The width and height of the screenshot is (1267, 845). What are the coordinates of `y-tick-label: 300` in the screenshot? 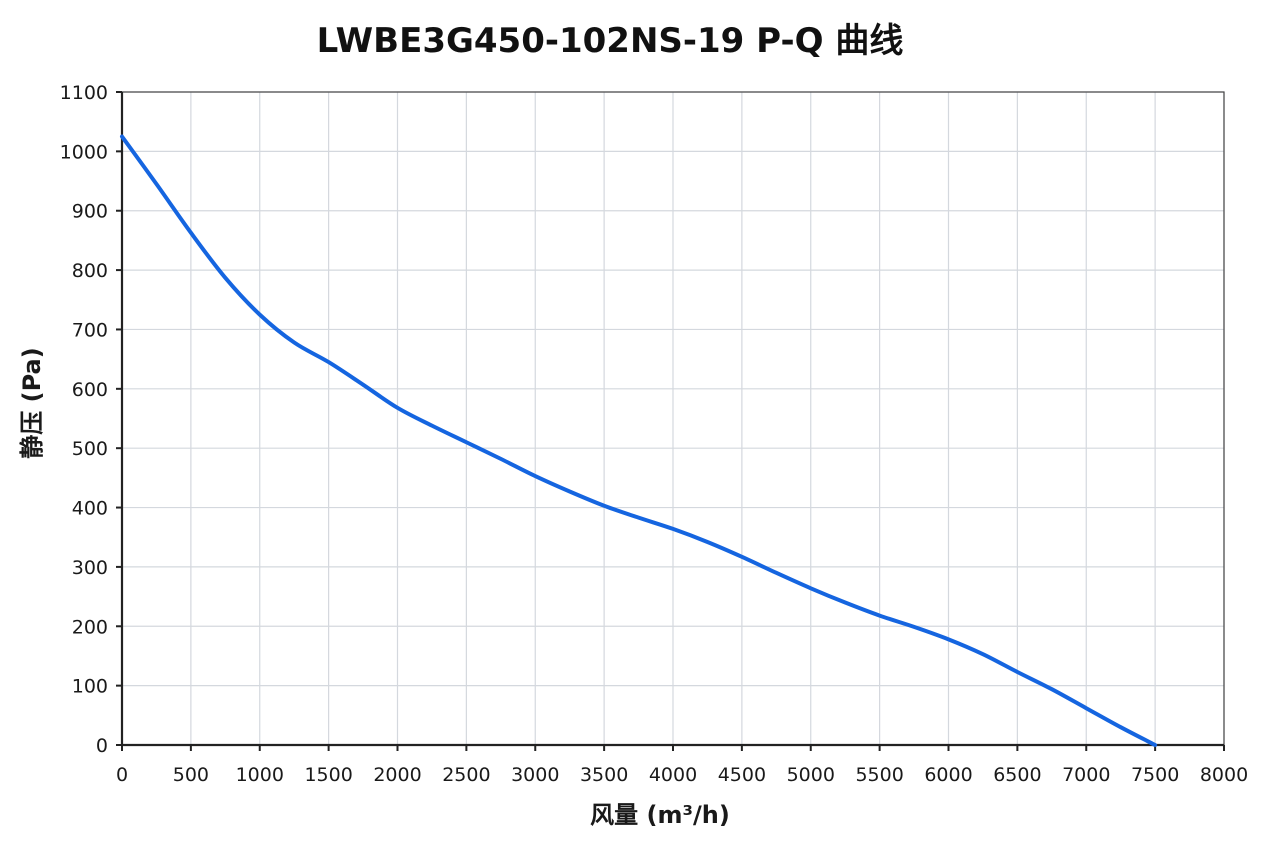 It's located at (90, 568).